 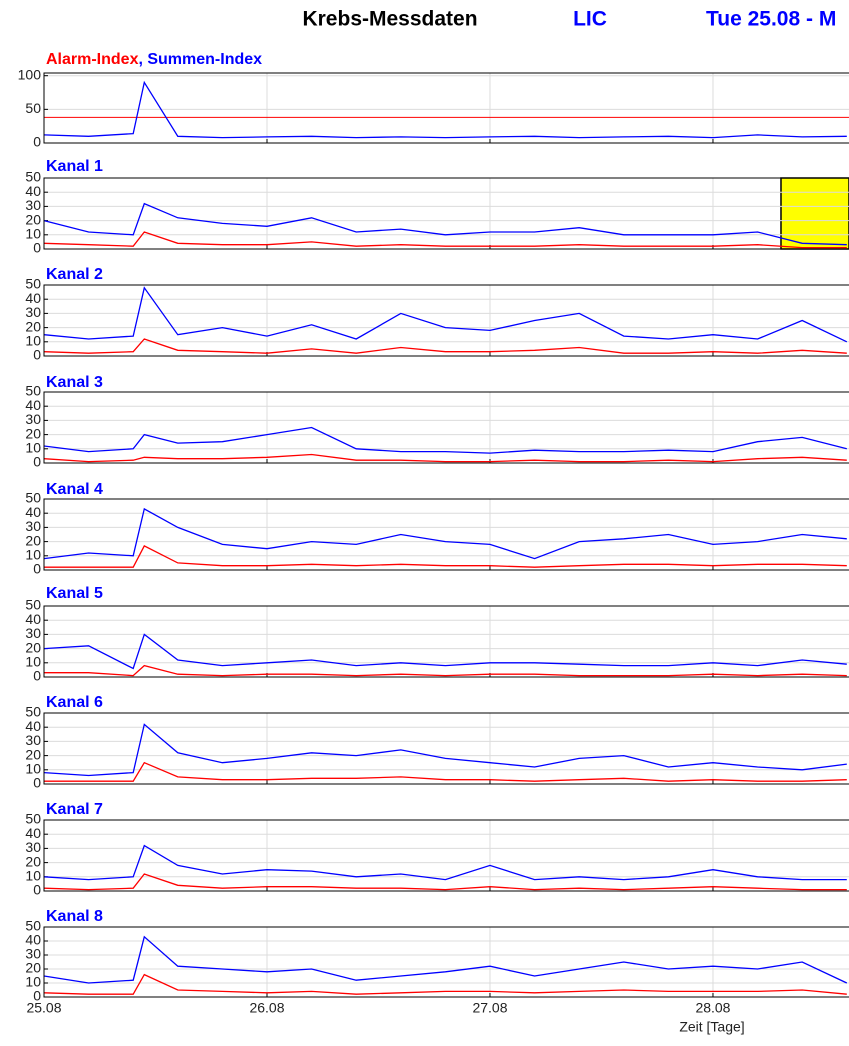 I want to click on panel-title: Kanal 1, so click(x=74, y=166).